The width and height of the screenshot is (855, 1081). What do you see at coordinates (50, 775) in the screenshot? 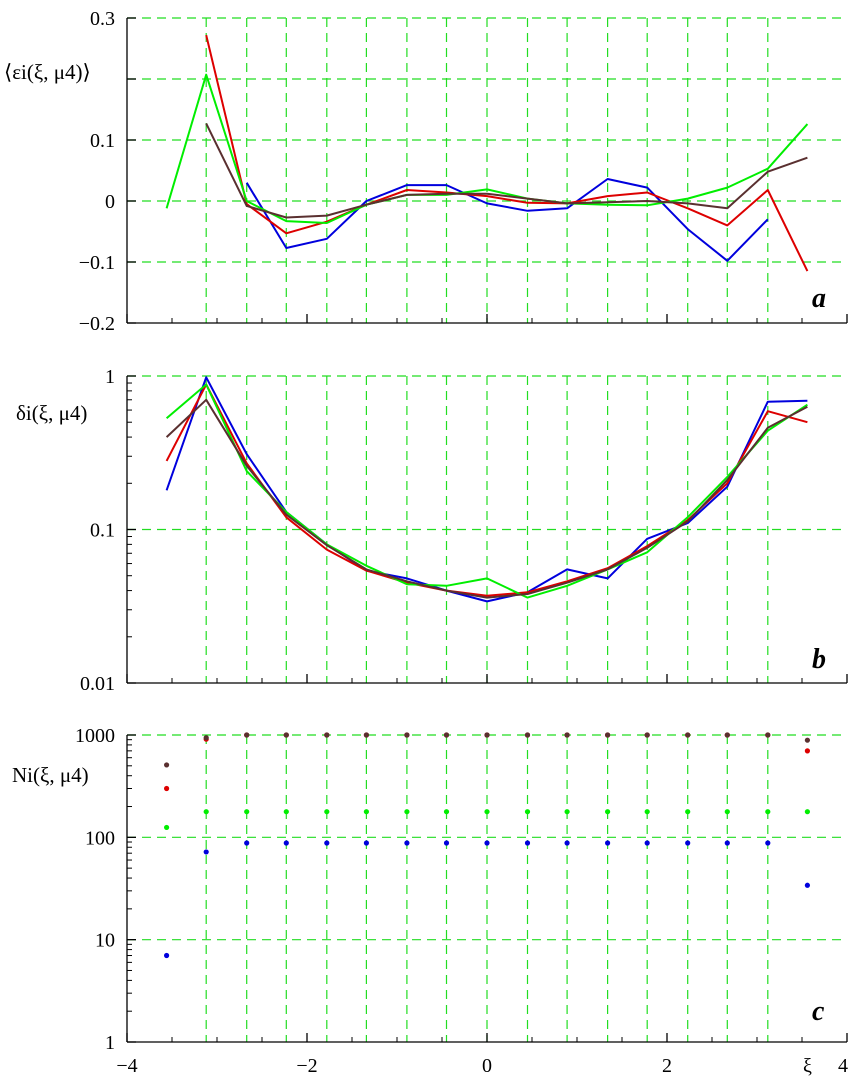
I see `panel-c-ylabel: Ni(ξ, μ4)` at bounding box center [50, 775].